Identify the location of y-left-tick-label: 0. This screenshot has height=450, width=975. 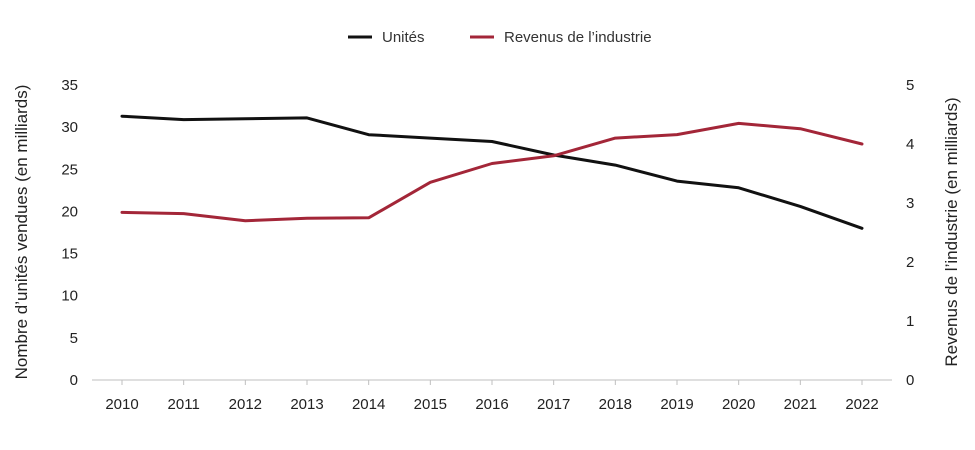
(74, 380).